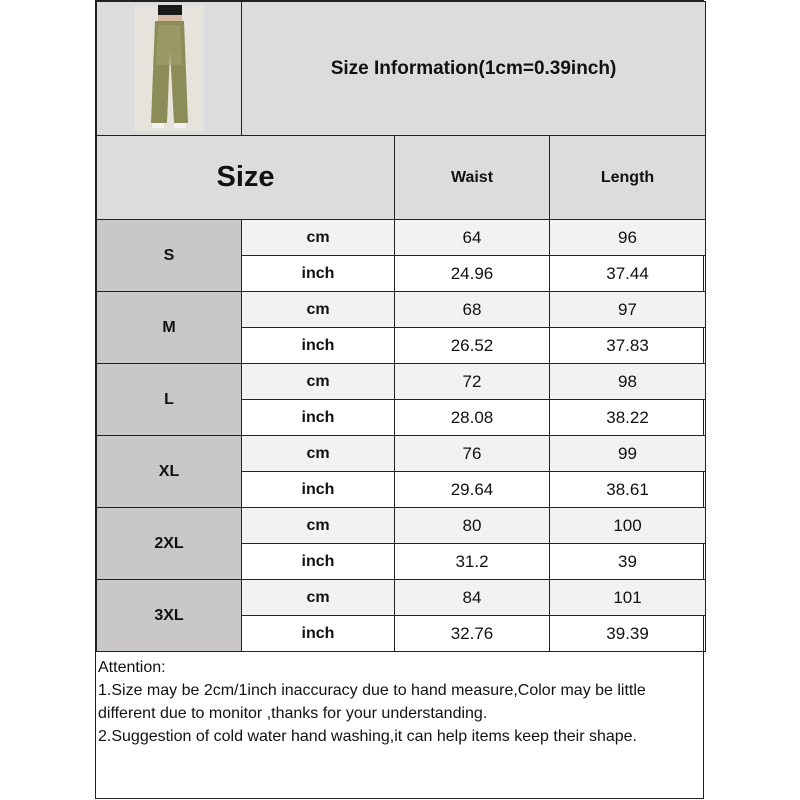 This screenshot has height=800, width=800. I want to click on length-value: 99, so click(627, 453).